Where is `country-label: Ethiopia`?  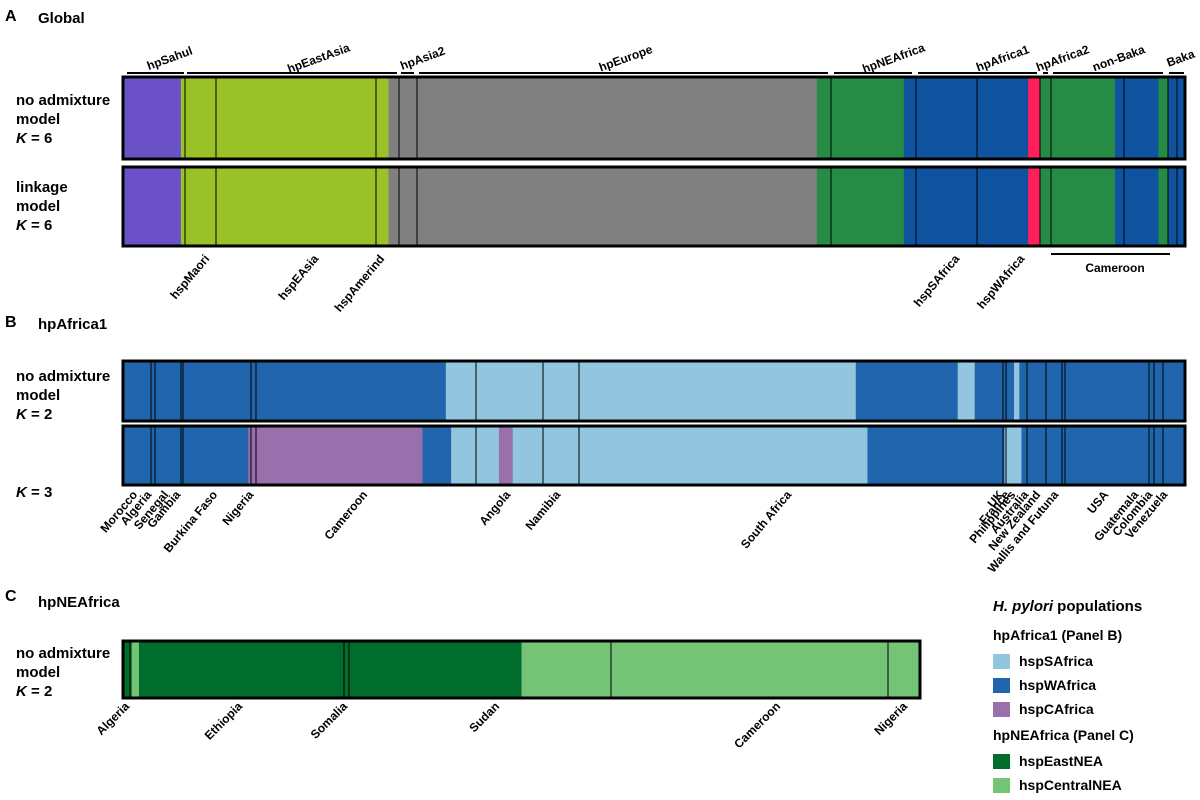 country-label: Ethiopia is located at coordinates (224, 721).